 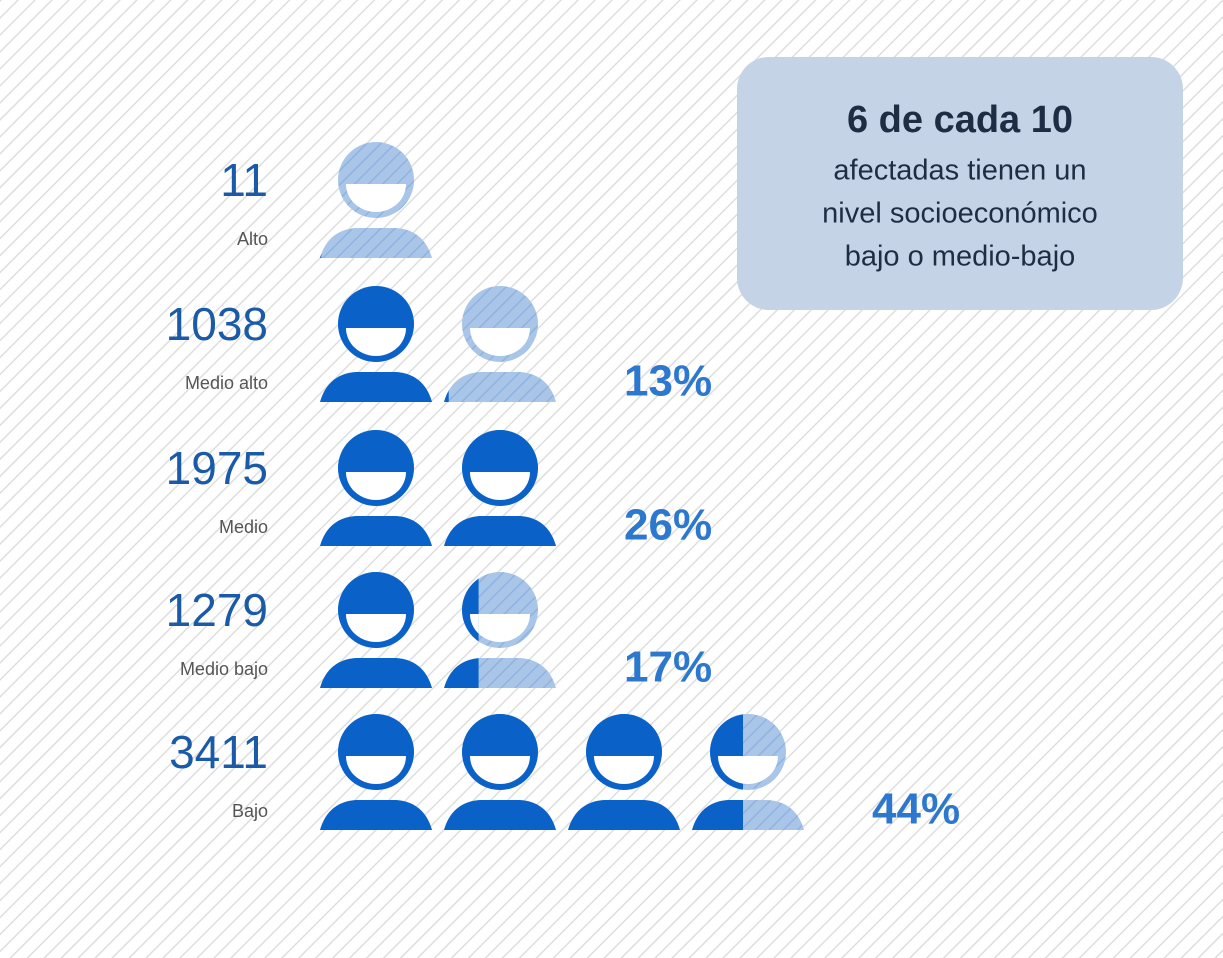 I want to click on value-label: 3411, so click(x=218, y=752).